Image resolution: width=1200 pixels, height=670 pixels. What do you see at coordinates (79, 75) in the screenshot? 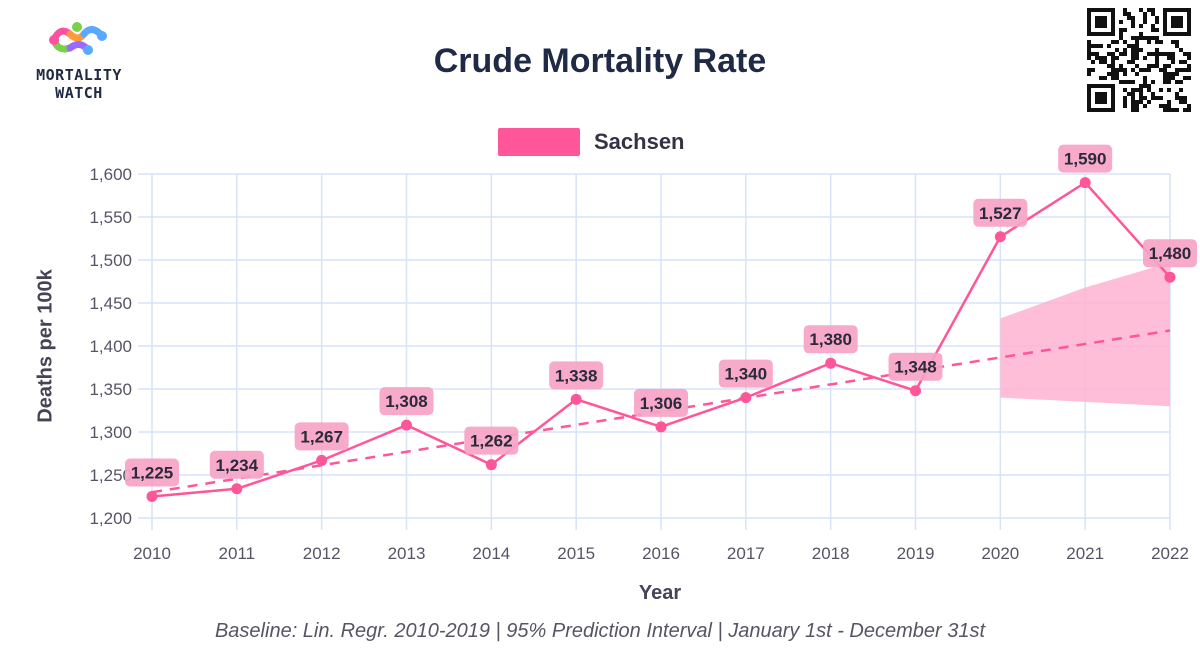
I see `logo-text-line1: MORTALITY` at bounding box center [79, 75].